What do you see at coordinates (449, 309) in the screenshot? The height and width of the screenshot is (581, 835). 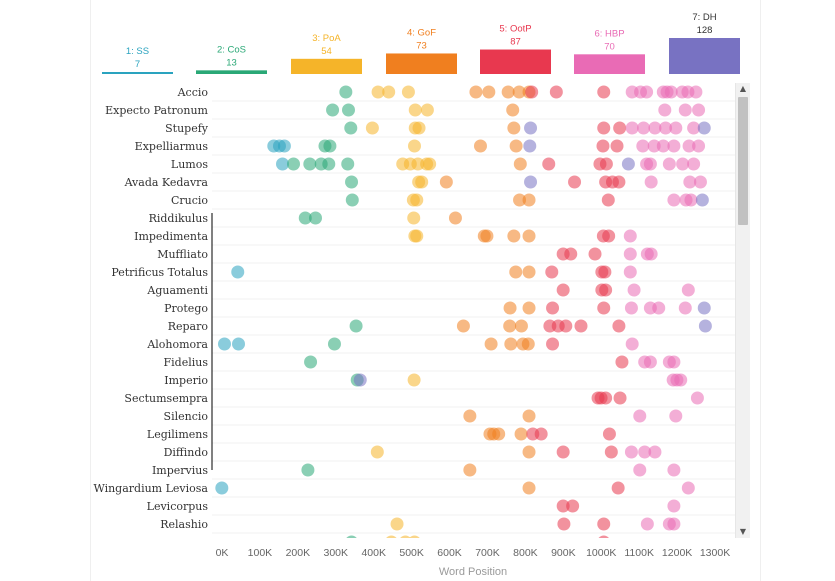 I see `spell-row: Protego` at bounding box center [449, 309].